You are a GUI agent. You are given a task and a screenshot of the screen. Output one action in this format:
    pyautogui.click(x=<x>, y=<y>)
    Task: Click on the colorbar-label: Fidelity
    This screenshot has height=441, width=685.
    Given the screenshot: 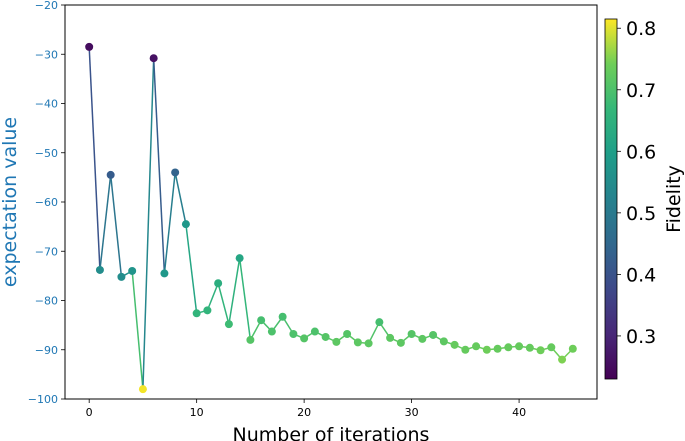 What is the action you would take?
    pyautogui.click(x=674, y=199)
    